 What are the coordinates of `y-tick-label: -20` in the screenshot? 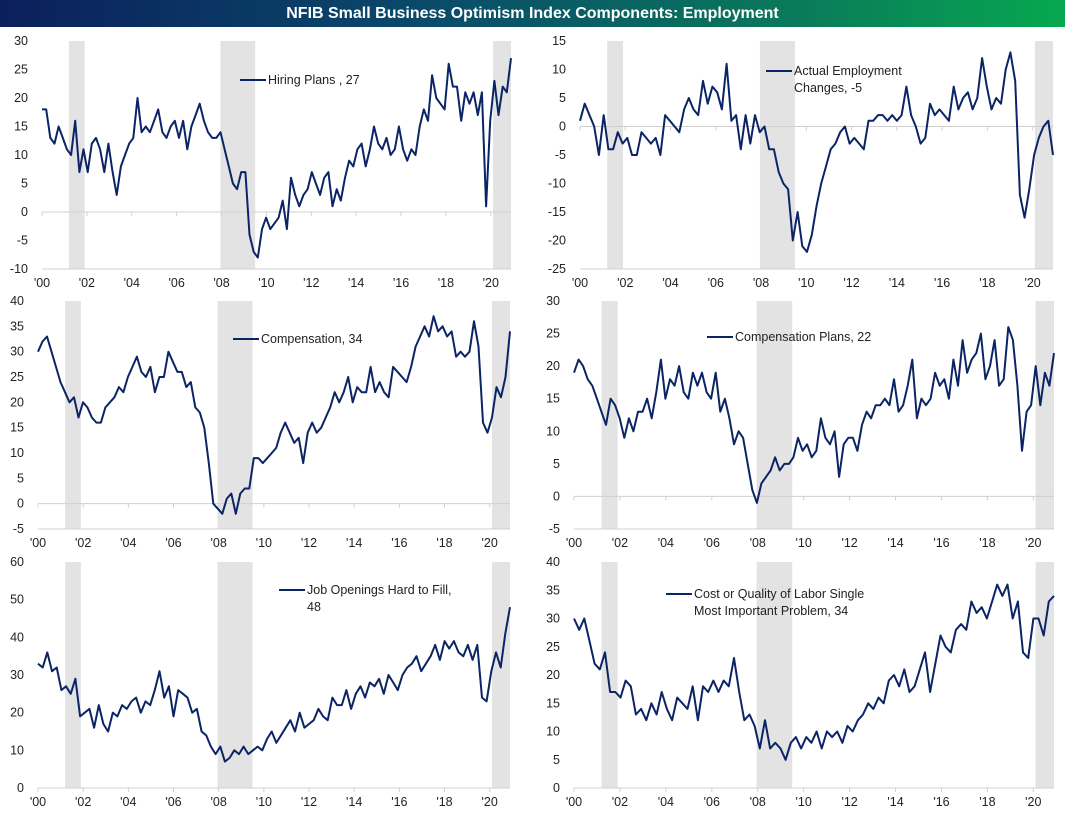 It's located at (557, 241).